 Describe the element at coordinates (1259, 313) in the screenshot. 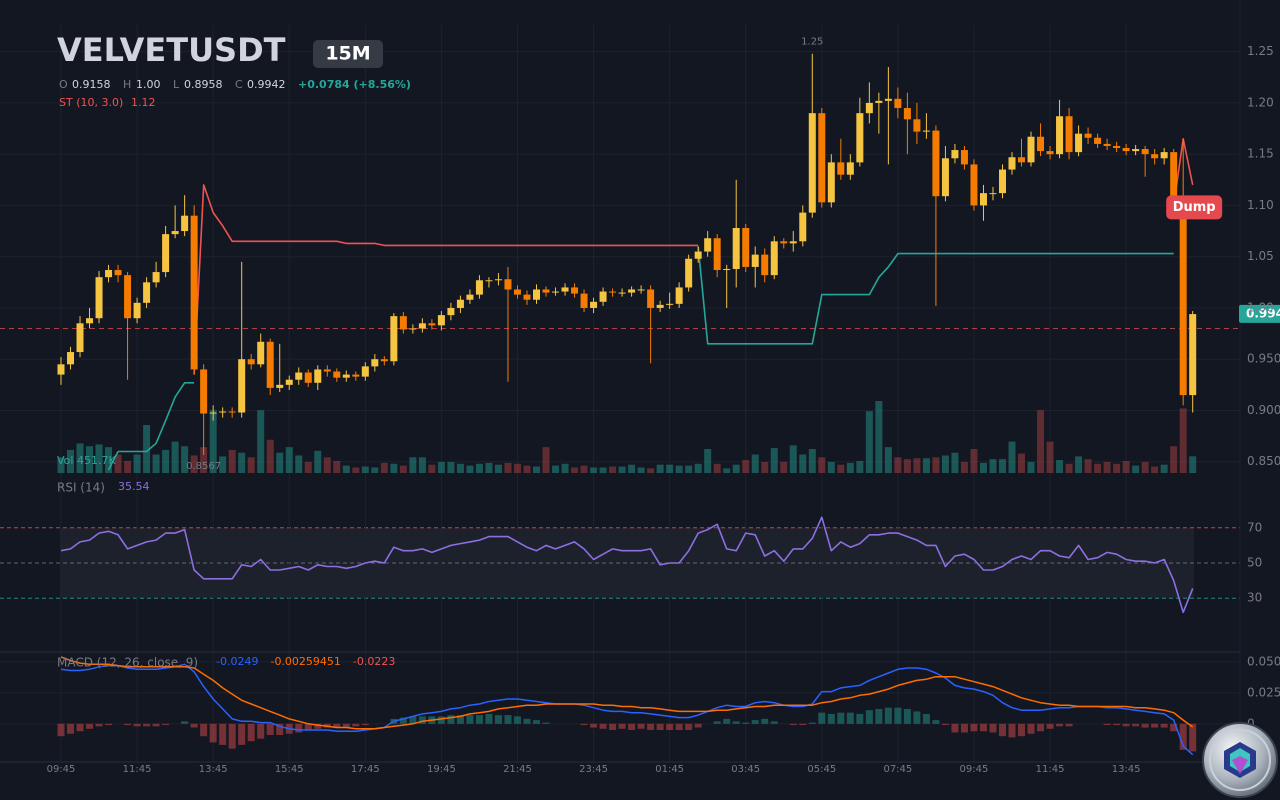

I see `price-box` at that location.